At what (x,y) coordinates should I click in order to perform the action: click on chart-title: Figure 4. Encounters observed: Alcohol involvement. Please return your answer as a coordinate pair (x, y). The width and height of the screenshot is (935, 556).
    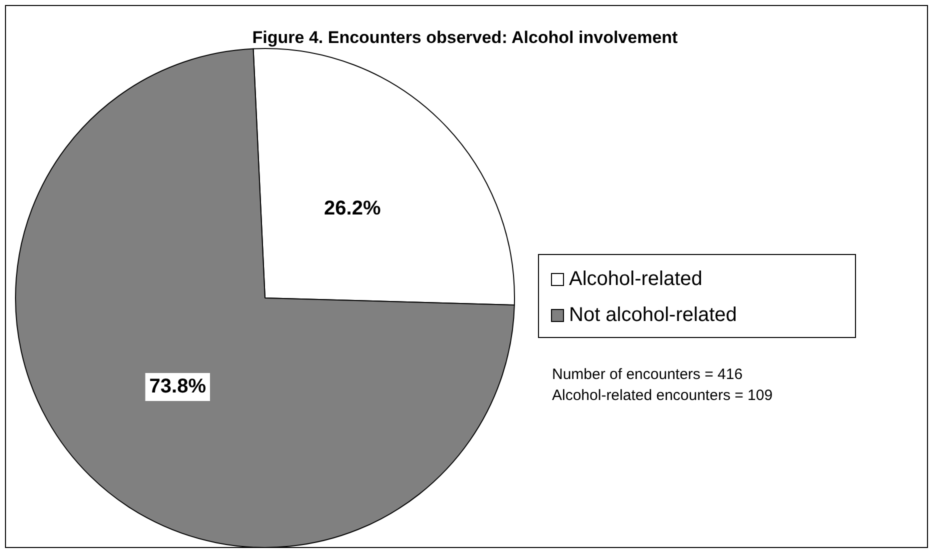
    Looking at the image, I should click on (465, 38).